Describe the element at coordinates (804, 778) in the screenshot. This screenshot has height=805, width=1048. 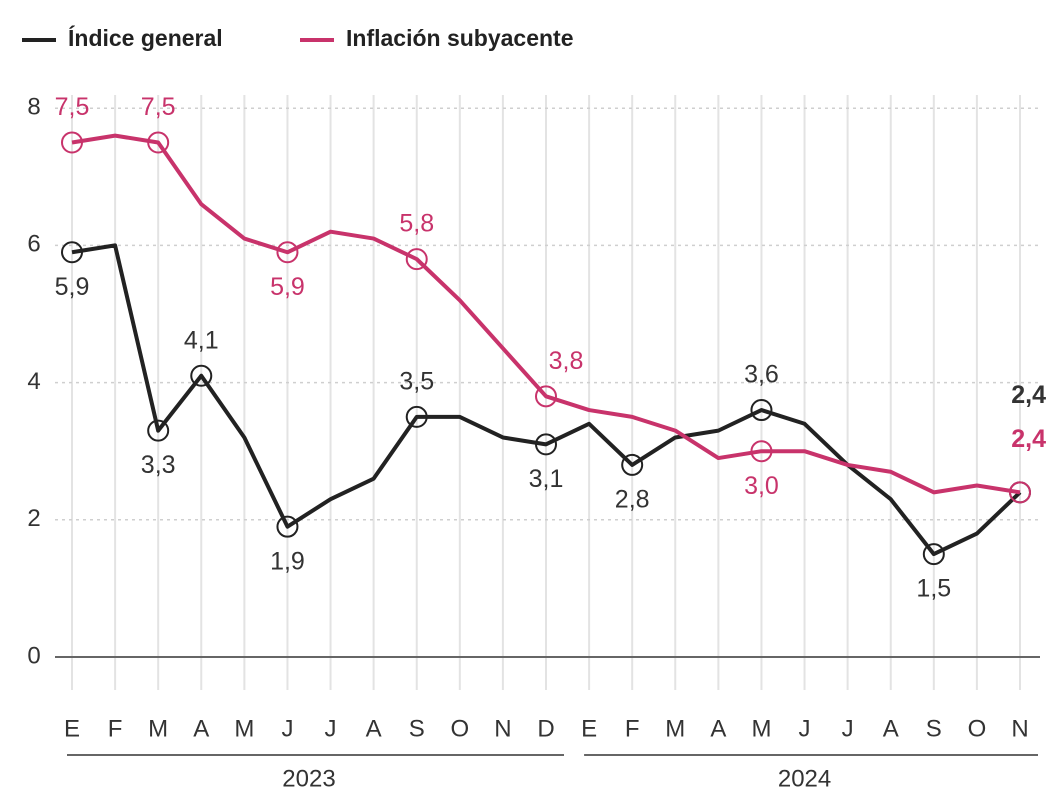
I see `year-label: 2024` at that location.